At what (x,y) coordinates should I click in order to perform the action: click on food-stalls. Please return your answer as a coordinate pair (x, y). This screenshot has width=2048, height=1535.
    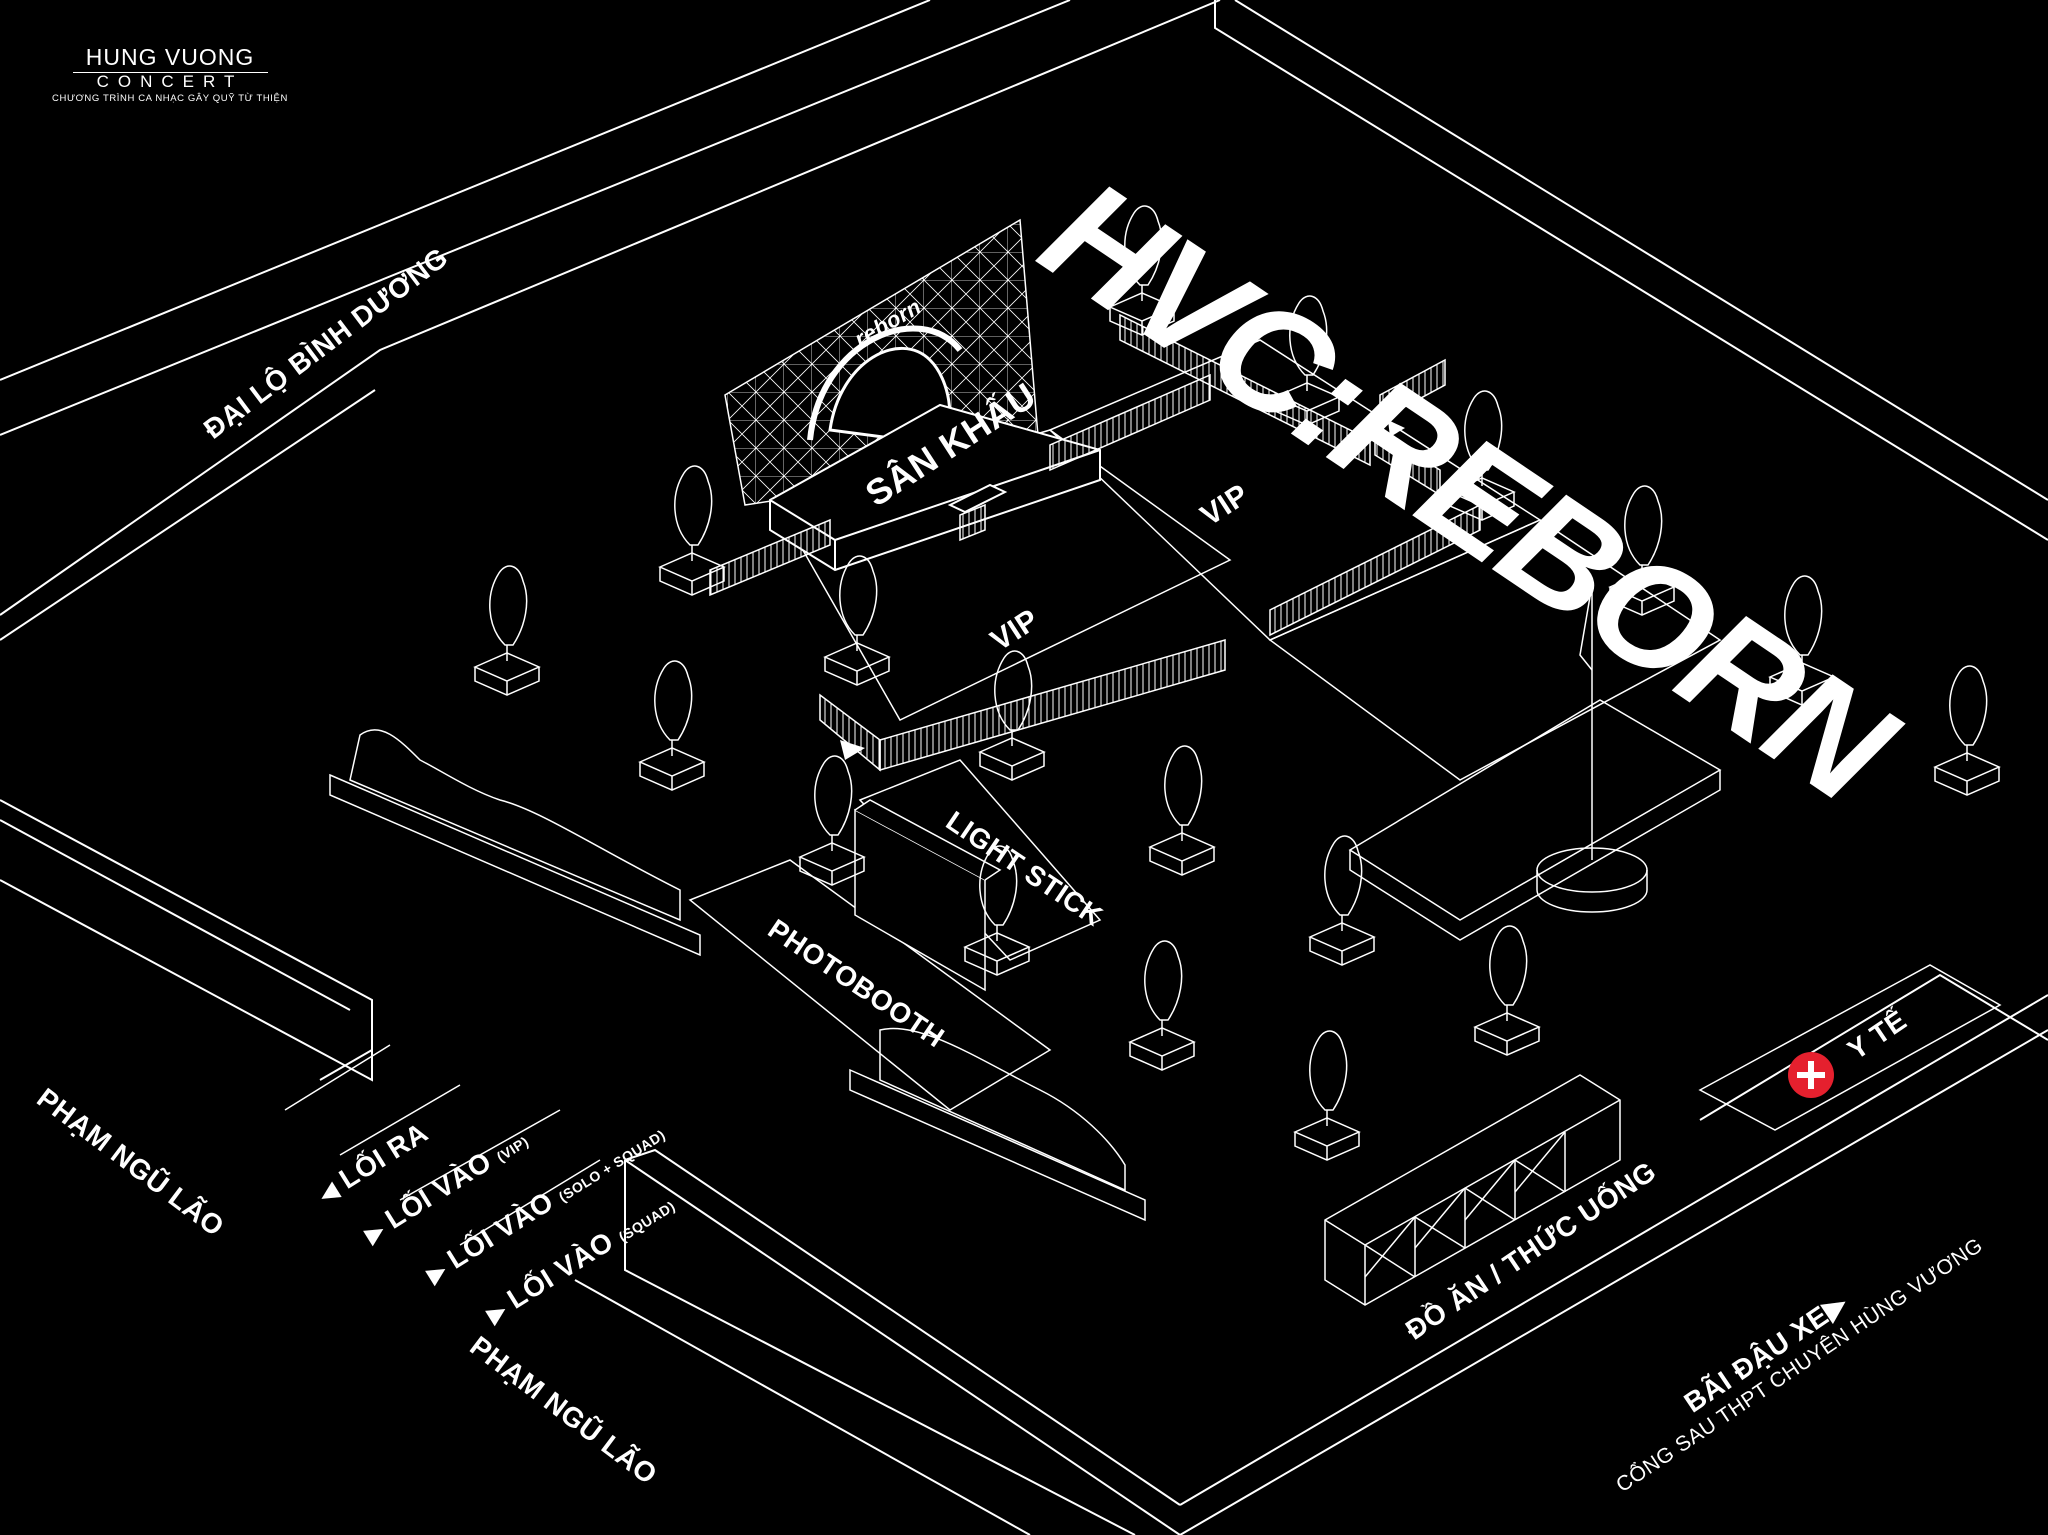
    Looking at the image, I should click on (1472, 1190).